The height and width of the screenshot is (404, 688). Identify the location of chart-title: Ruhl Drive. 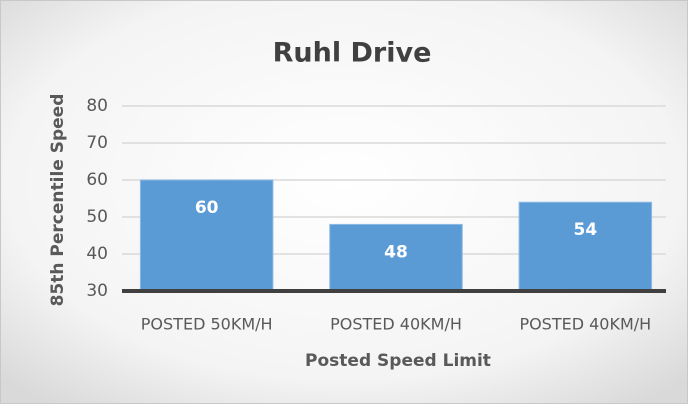
(352, 53).